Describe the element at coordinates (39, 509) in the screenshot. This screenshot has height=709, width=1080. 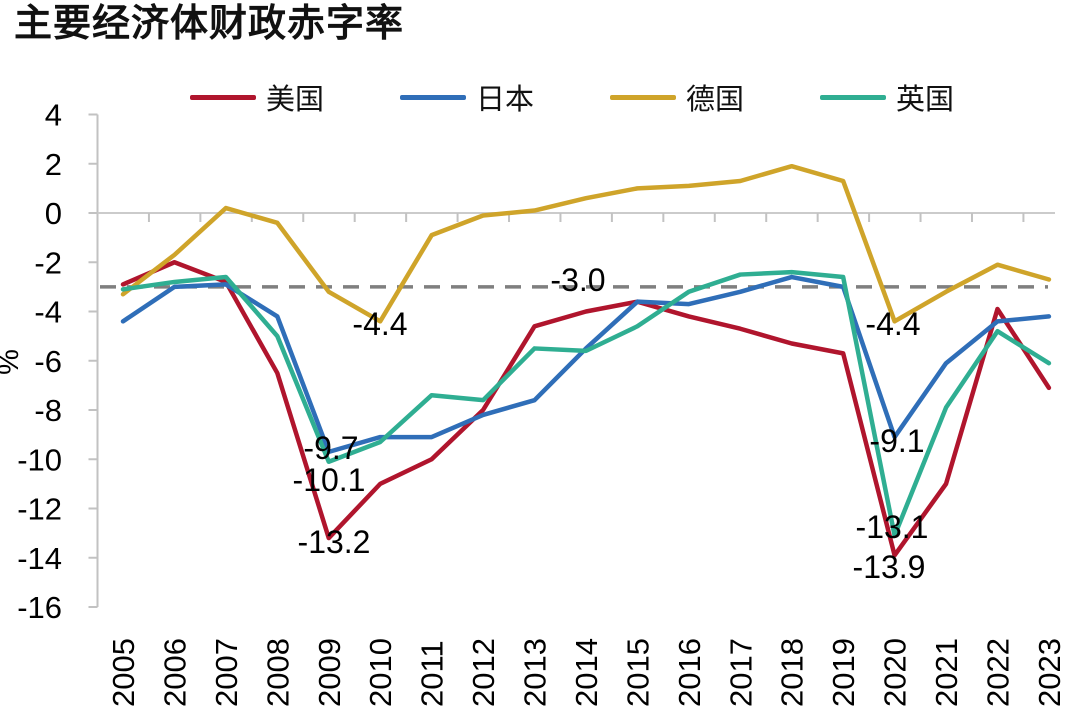
I see `y-tick-label: -12` at that location.